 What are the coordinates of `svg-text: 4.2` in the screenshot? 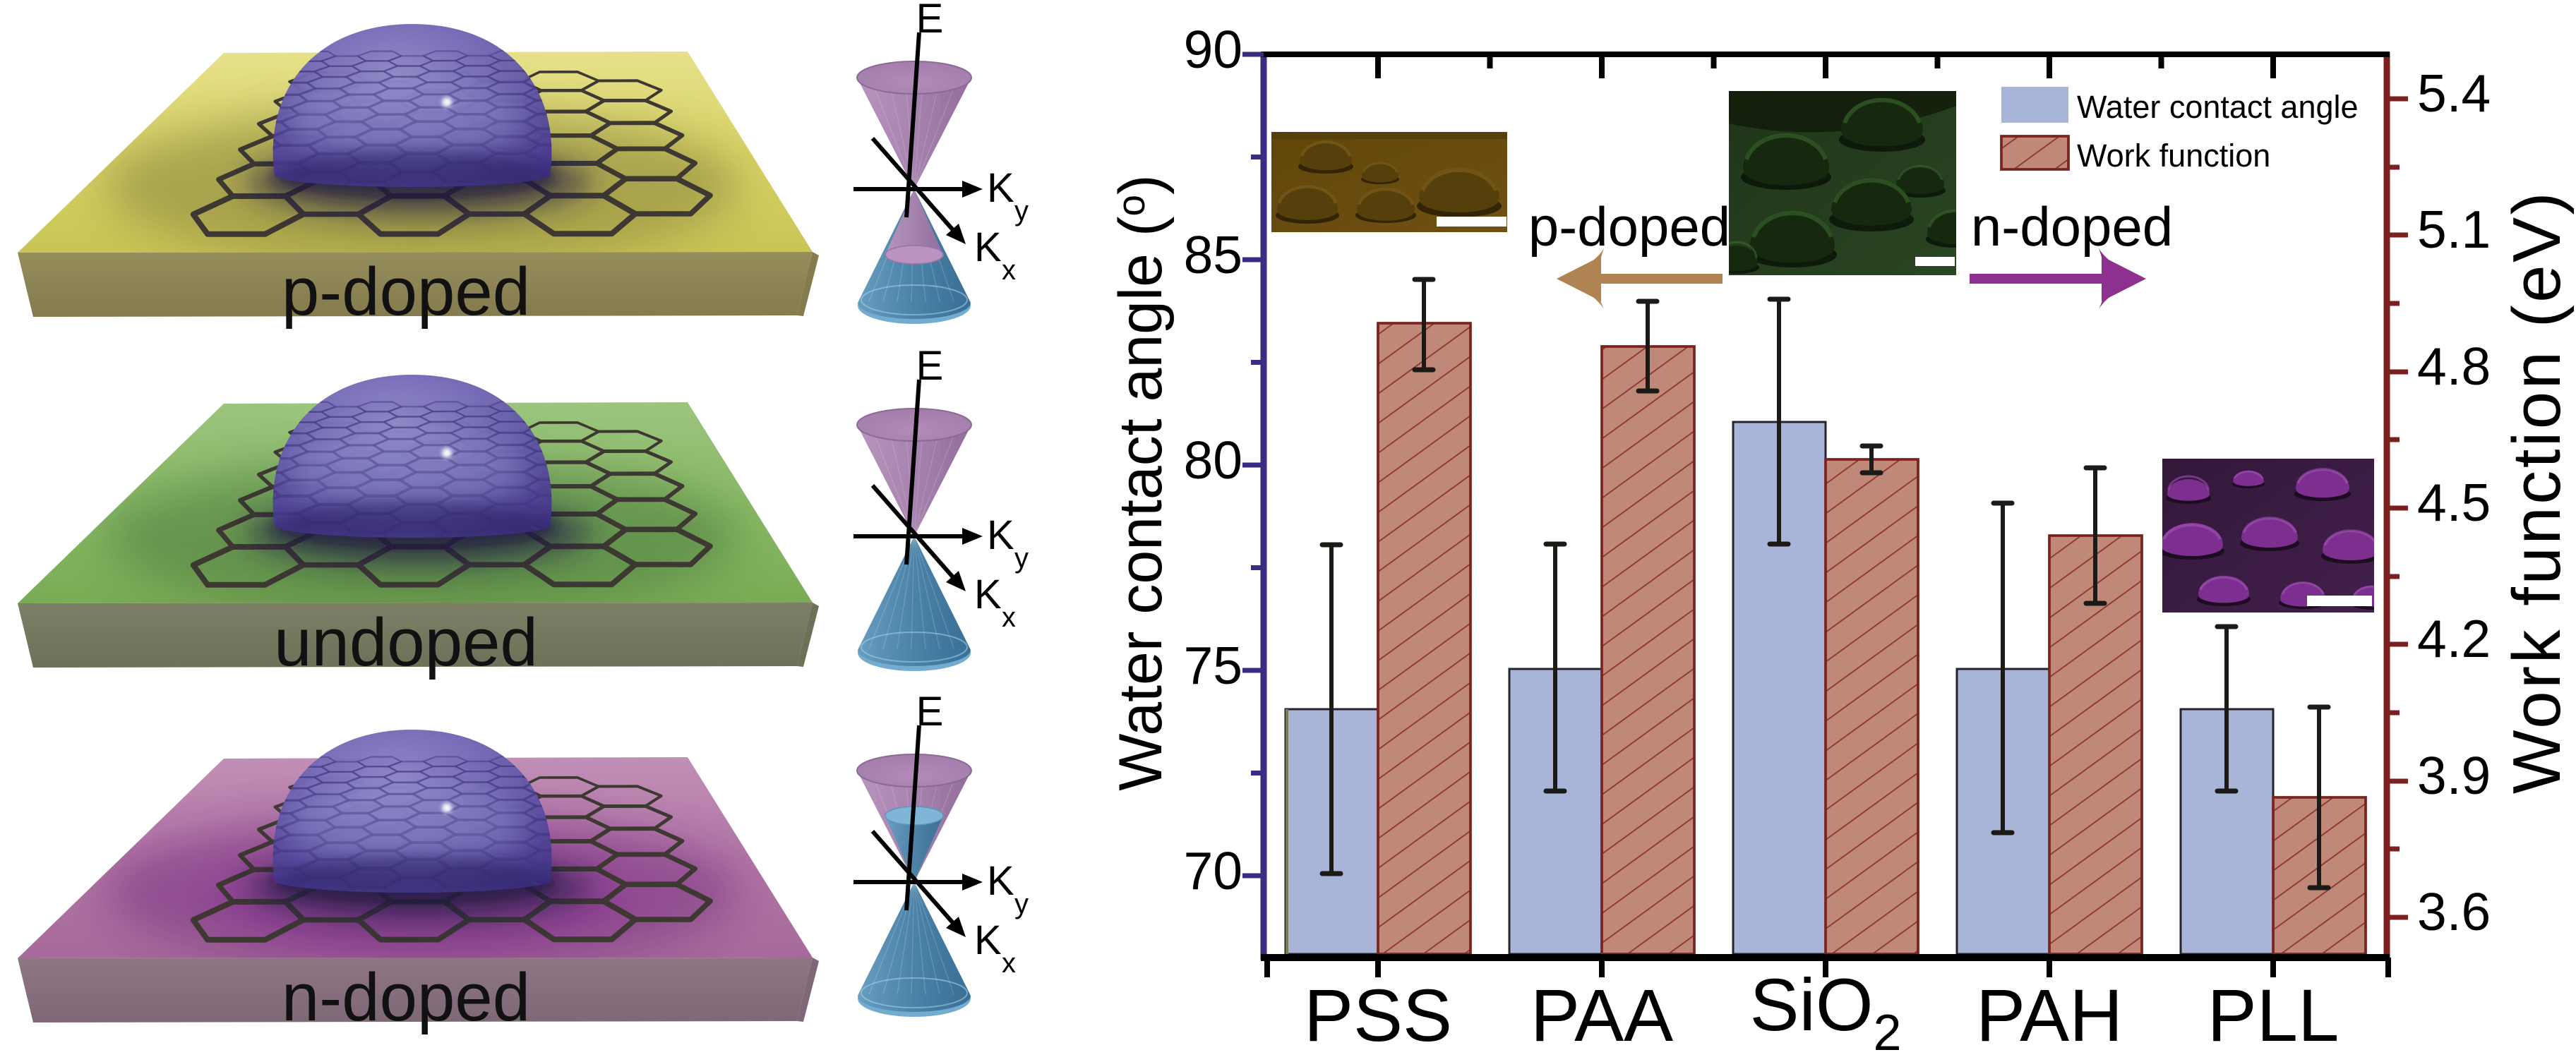 It's located at (2454, 639).